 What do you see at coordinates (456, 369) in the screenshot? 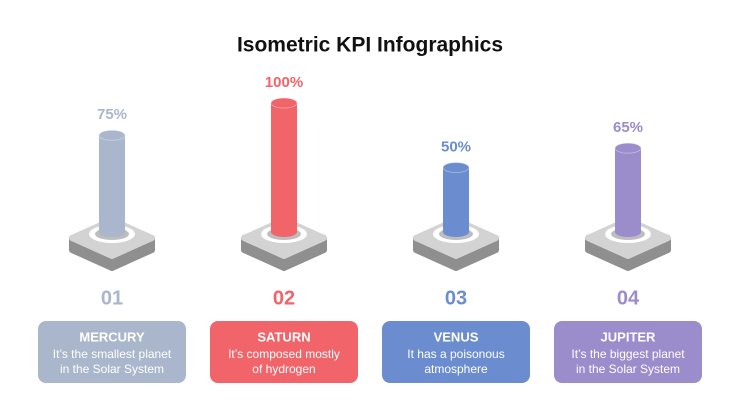
I see `description: atmosphere` at bounding box center [456, 369].